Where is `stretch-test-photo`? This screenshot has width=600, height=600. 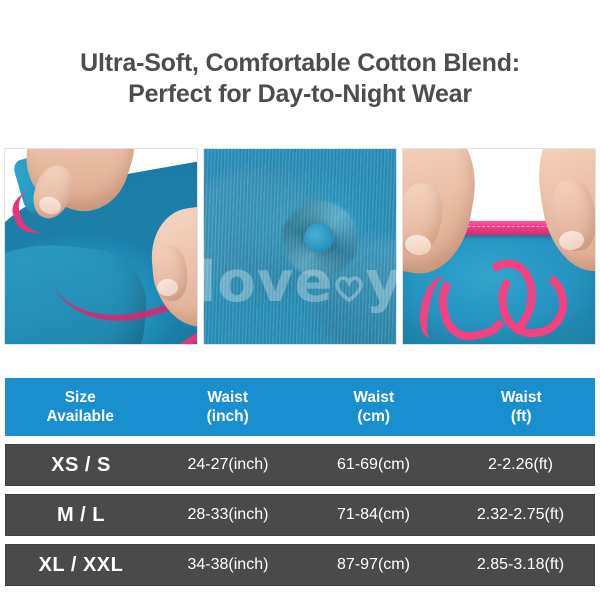 stretch-test-photo is located at coordinates (101, 246).